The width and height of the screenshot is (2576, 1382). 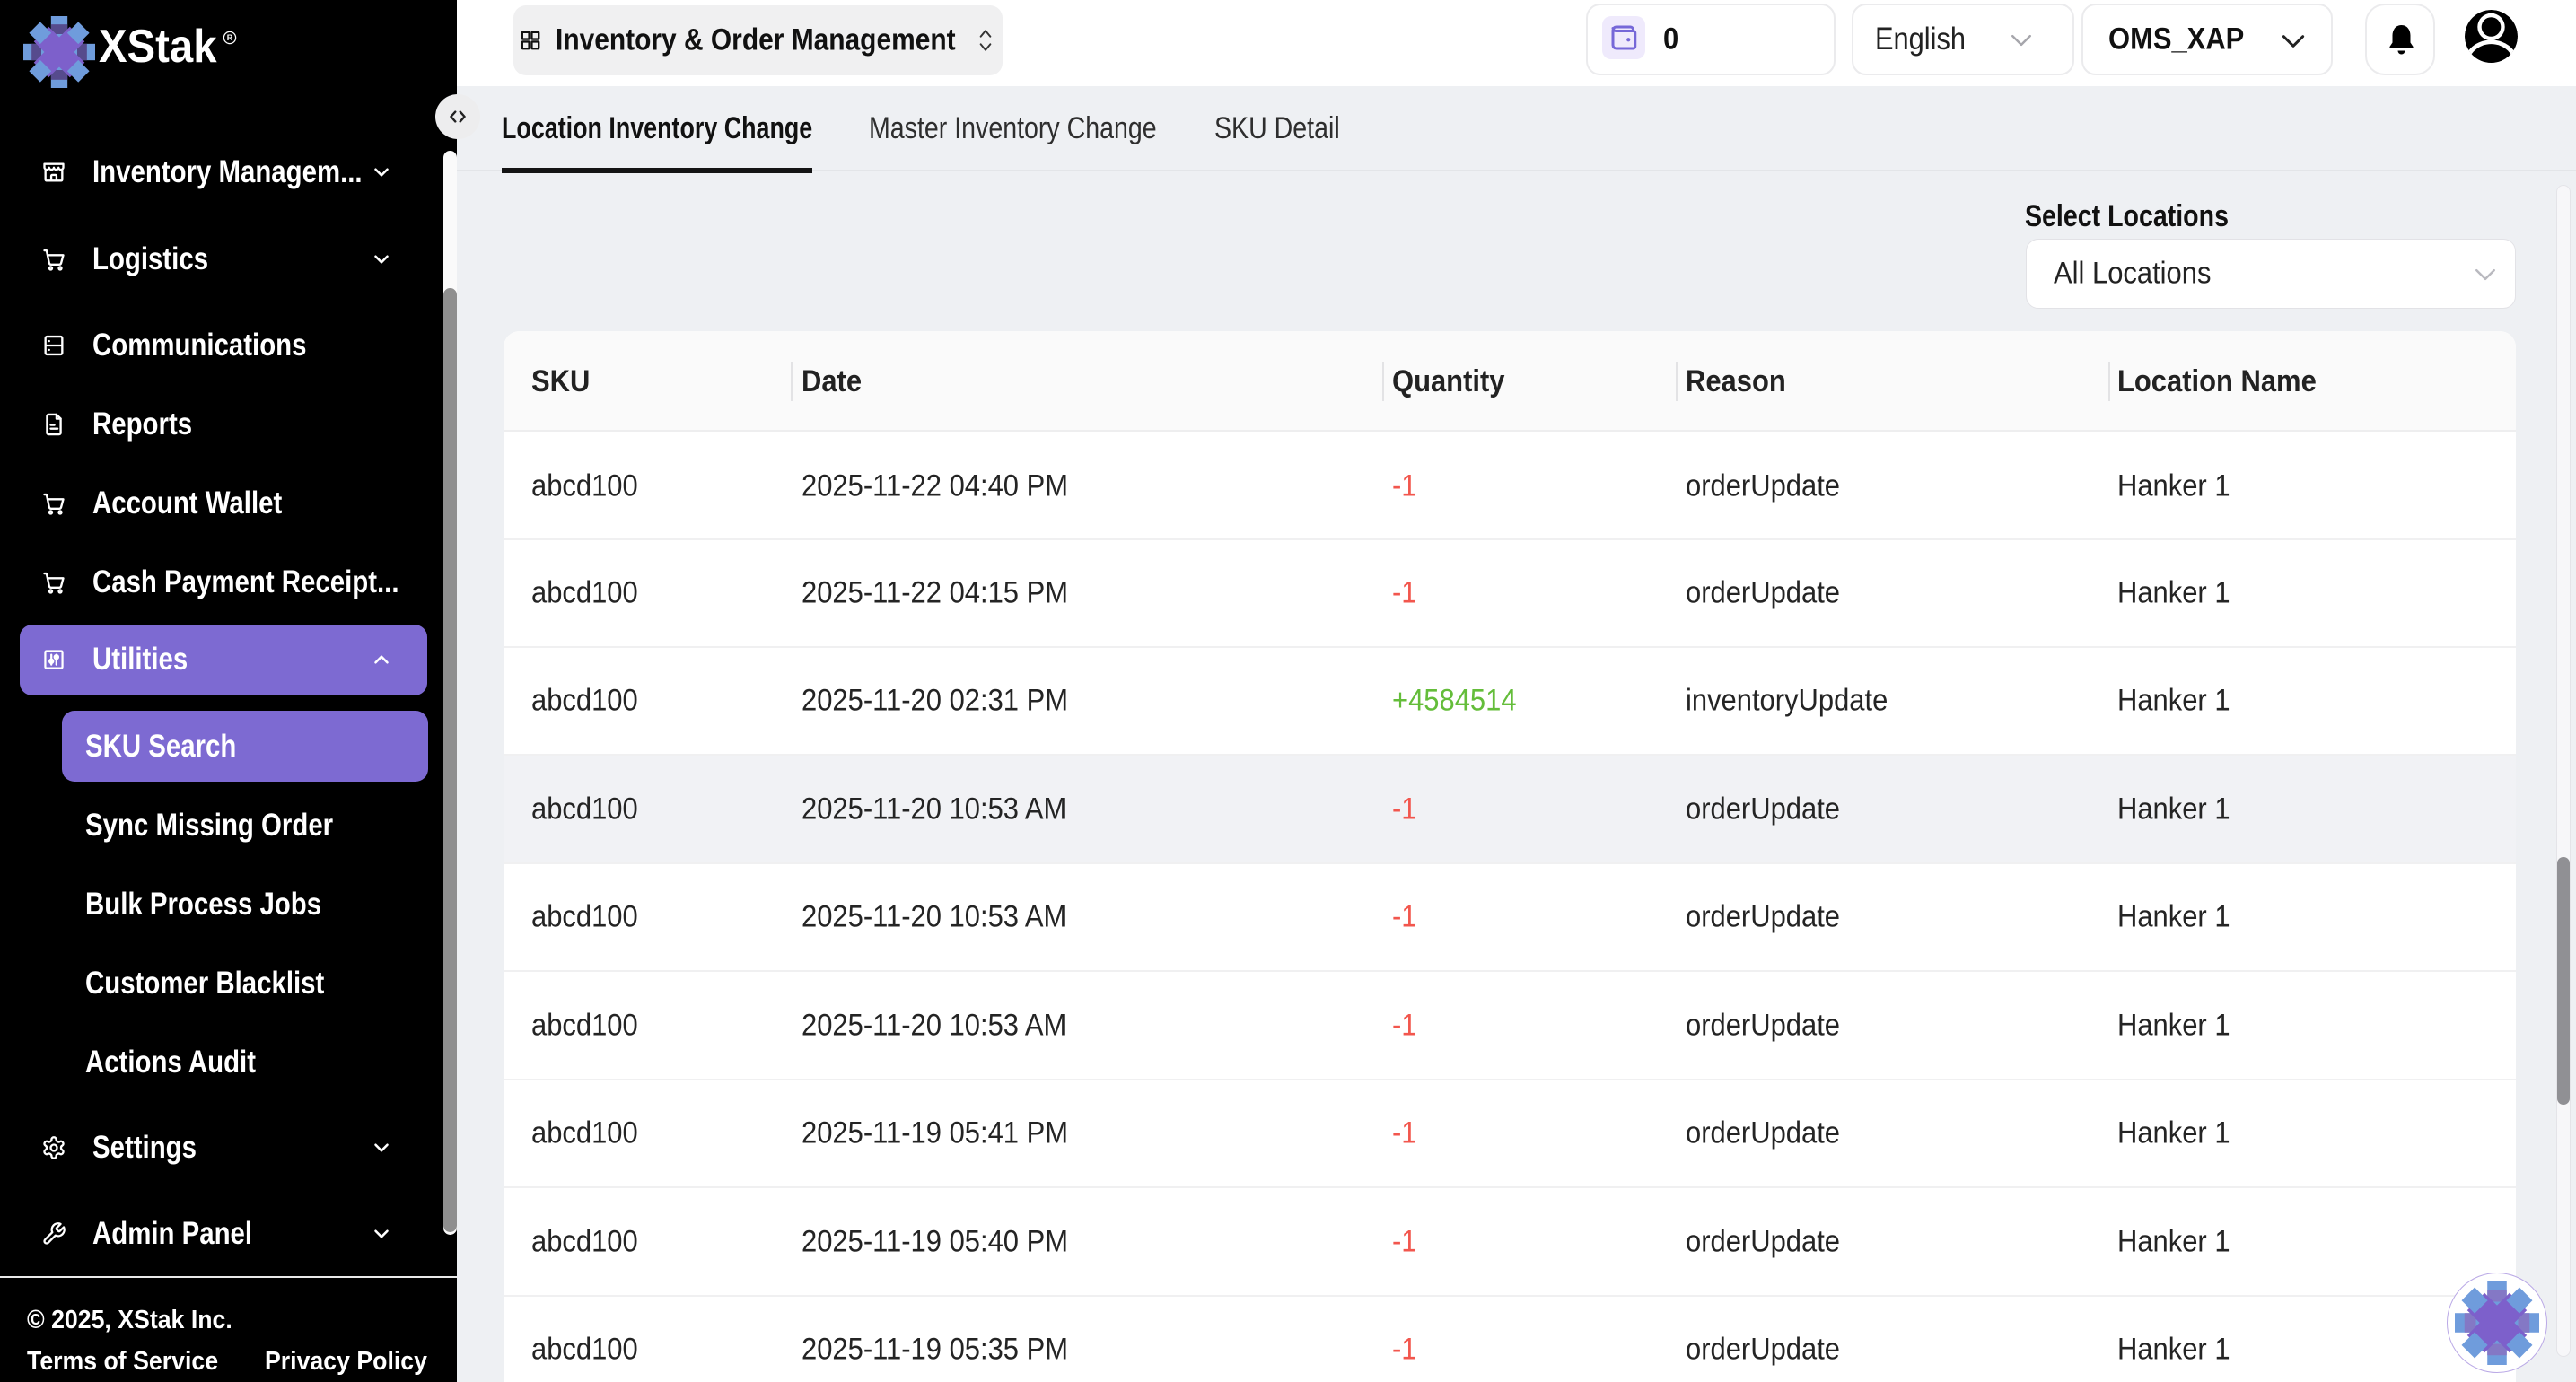 I want to click on svg-text: R, so click(x=230, y=37).